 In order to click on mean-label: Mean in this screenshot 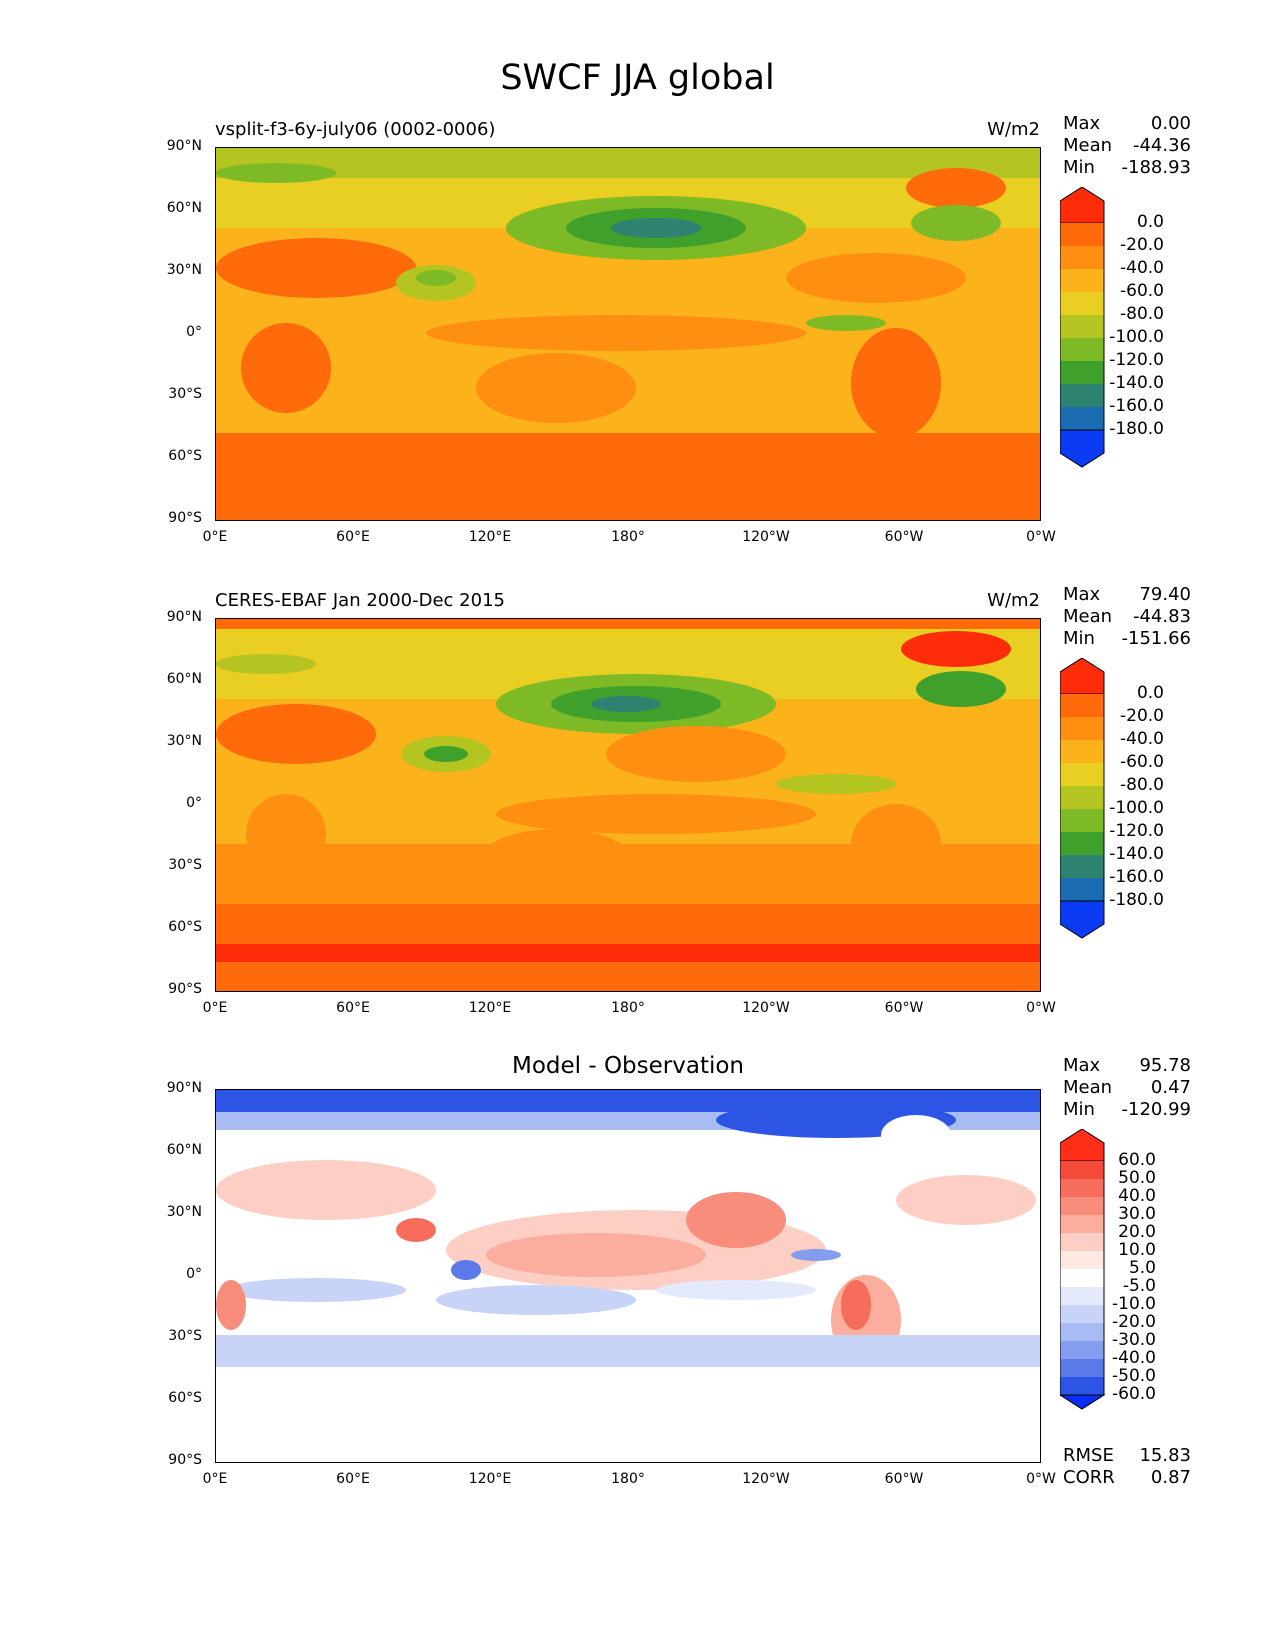, I will do `click(1088, 145)`.